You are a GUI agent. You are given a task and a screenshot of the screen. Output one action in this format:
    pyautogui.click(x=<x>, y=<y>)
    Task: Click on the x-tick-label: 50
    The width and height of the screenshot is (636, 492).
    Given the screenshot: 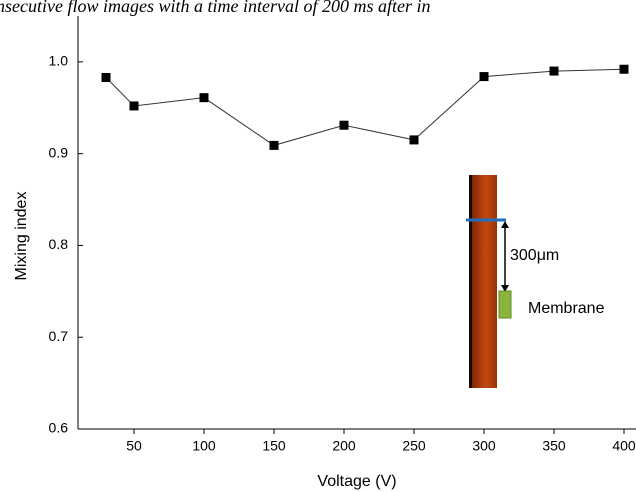 What is the action you would take?
    pyautogui.click(x=134, y=446)
    